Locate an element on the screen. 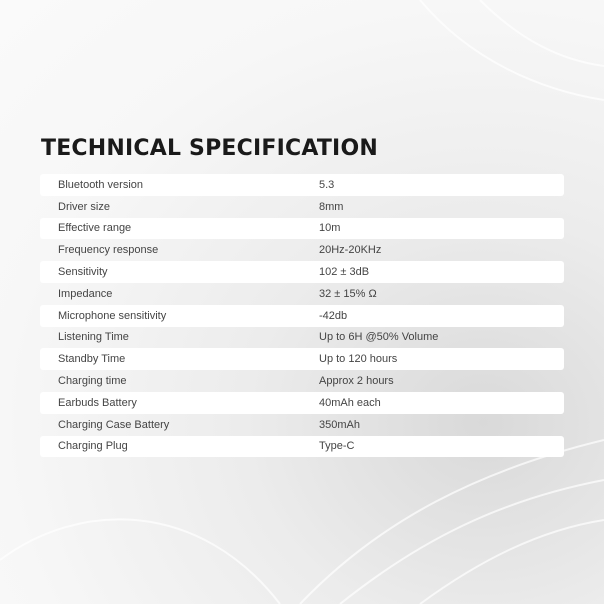 This screenshot has width=604, height=604. spec-value: 5.3 is located at coordinates (327, 184).